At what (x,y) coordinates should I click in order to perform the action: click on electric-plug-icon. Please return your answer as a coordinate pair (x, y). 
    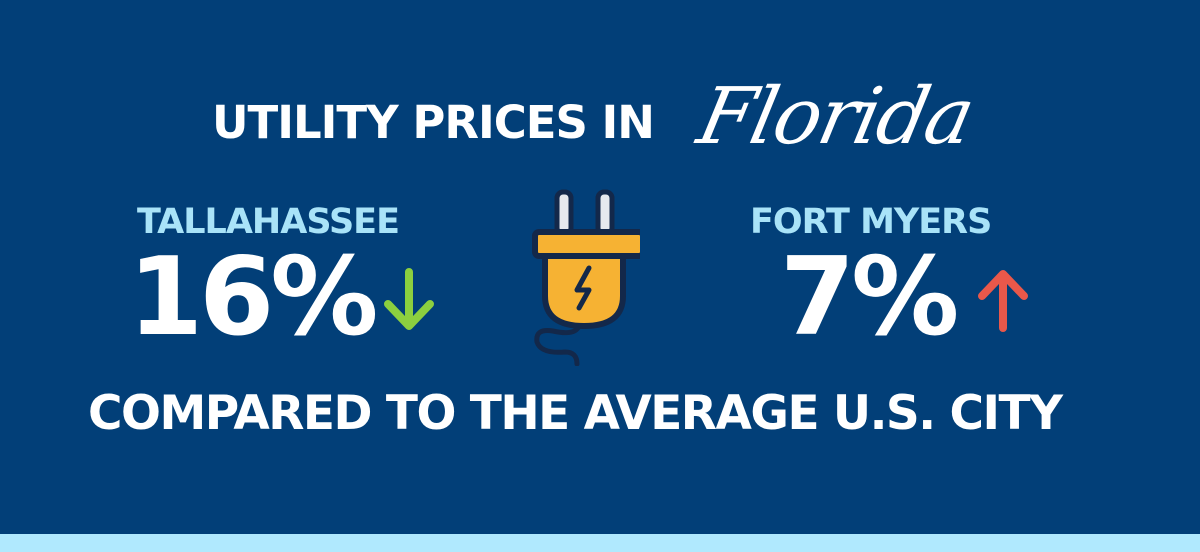
    Looking at the image, I should click on (586, 277).